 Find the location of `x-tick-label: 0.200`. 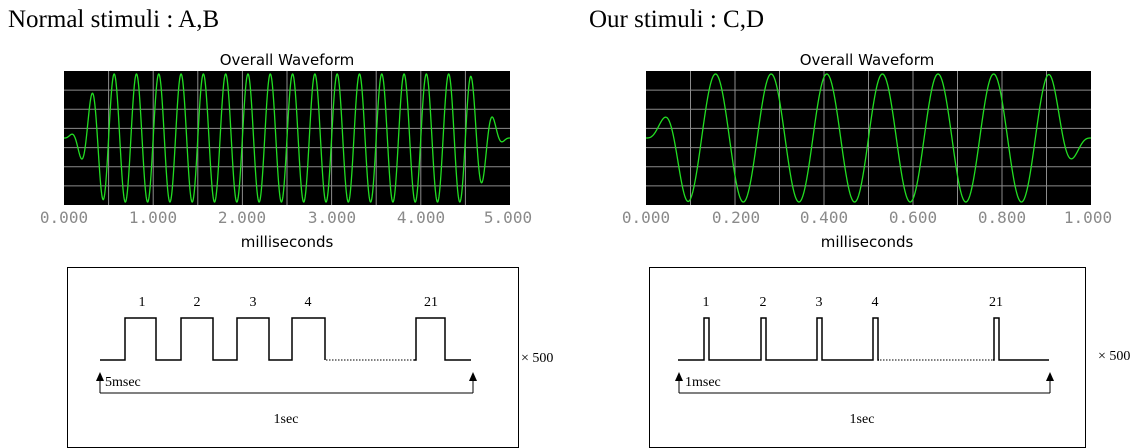

x-tick-label: 0.200 is located at coordinates (736, 217).